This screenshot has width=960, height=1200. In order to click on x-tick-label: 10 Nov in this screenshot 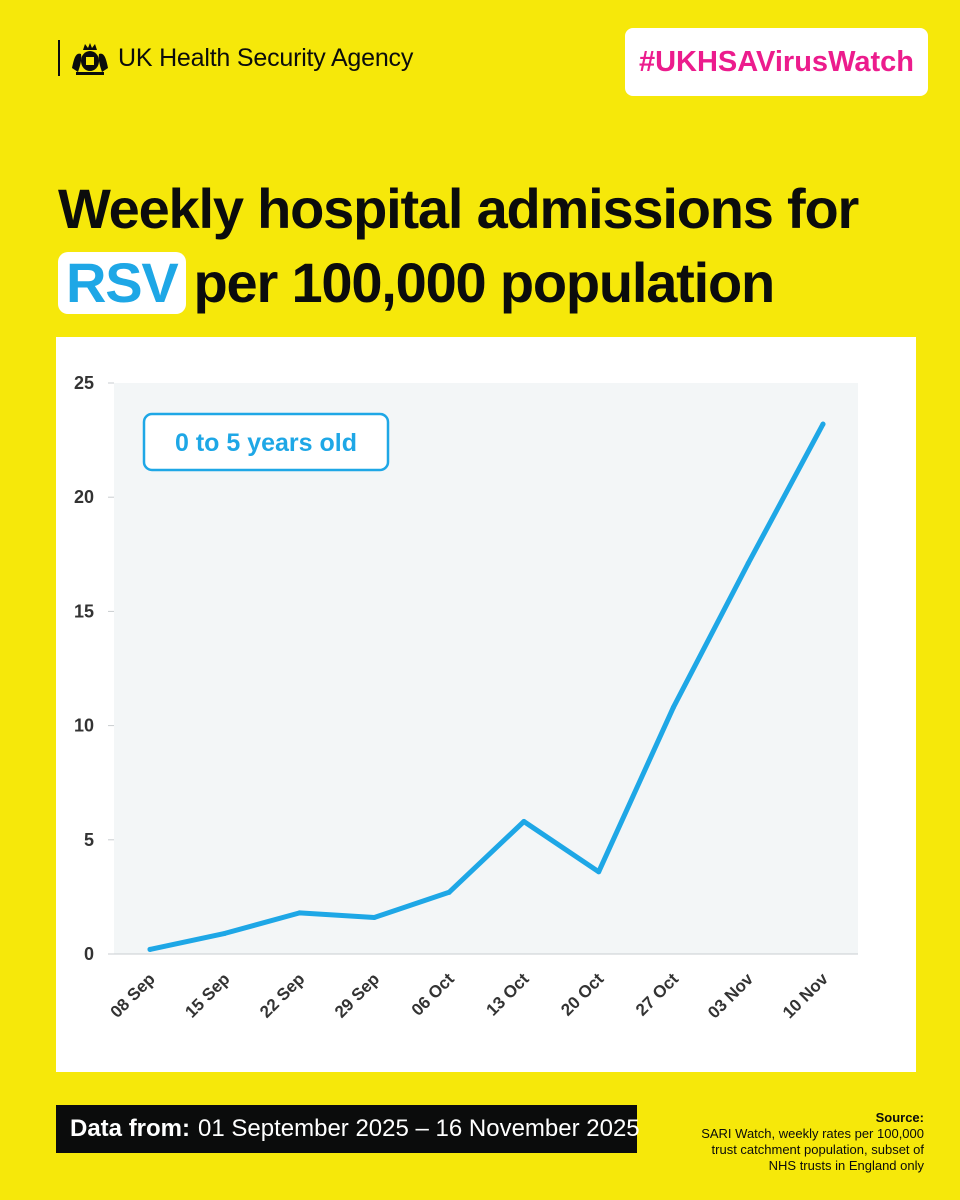, I will do `click(805, 995)`.